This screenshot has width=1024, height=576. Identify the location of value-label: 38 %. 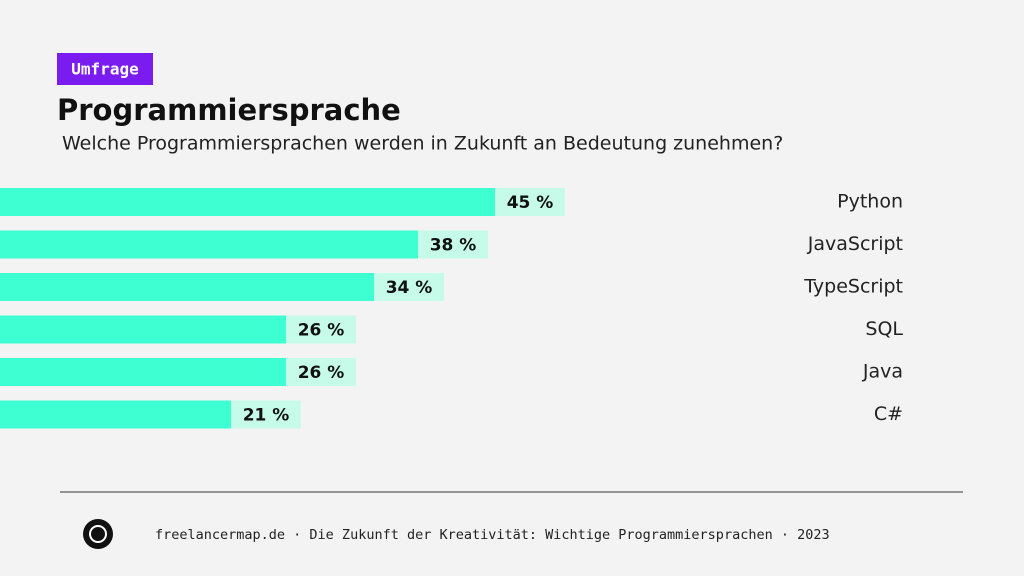
(453, 246).